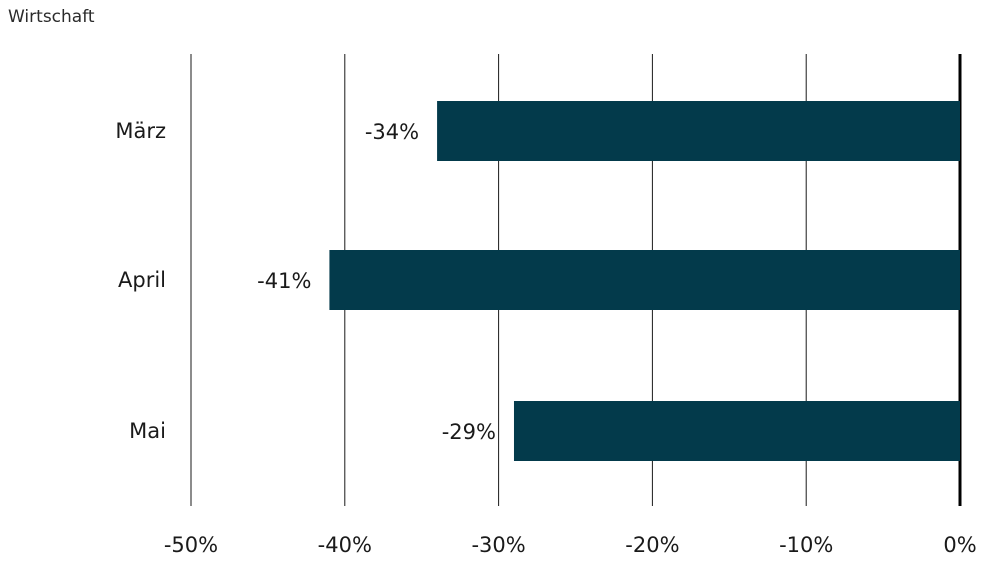  Describe the element at coordinates (140, 131) in the screenshot. I see `category-label: März` at that location.